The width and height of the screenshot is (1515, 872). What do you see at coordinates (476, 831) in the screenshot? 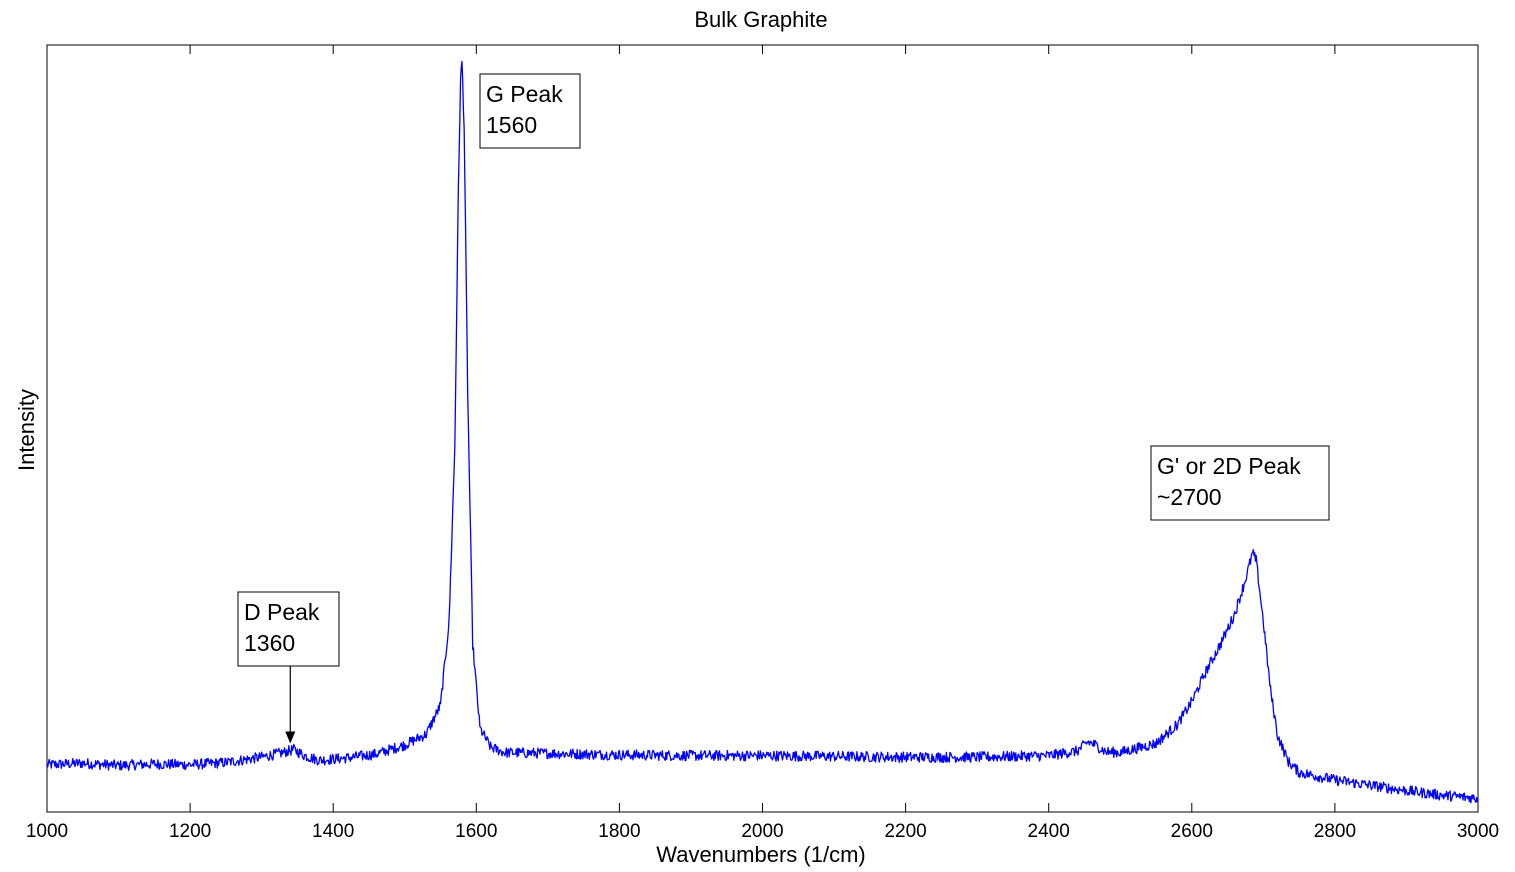
I see `x-tick-label: 1600` at bounding box center [476, 831].